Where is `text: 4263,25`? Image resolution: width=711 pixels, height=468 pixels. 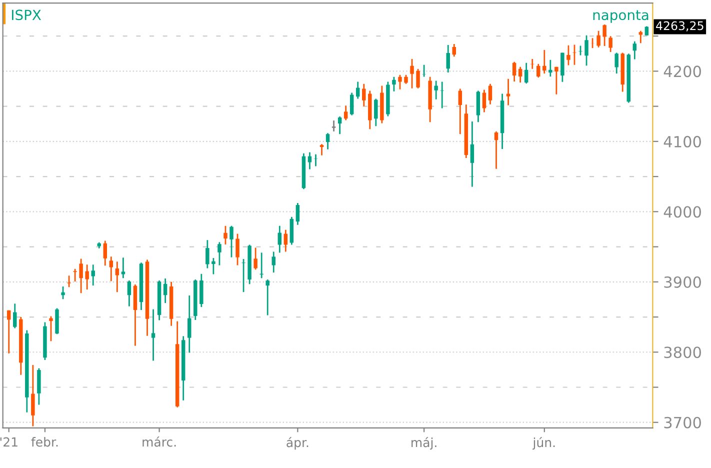 text: 4263,25 is located at coordinates (680, 26).